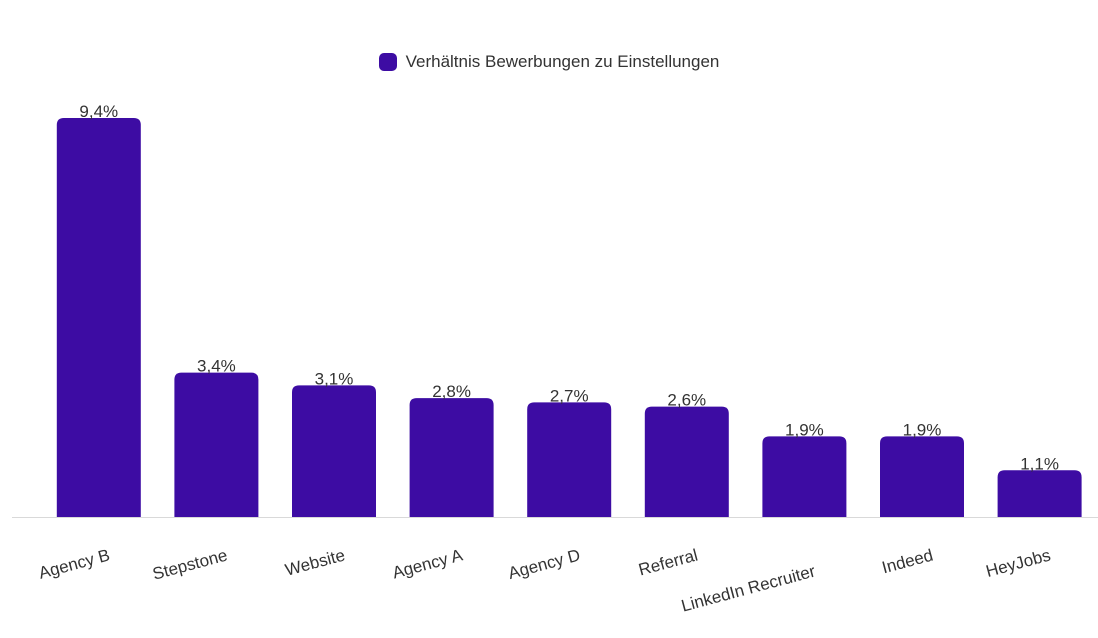 Image resolution: width=1098 pixels, height=638 pixels. Describe the element at coordinates (922, 476) in the screenshot. I see `bar-indeed` at that location.